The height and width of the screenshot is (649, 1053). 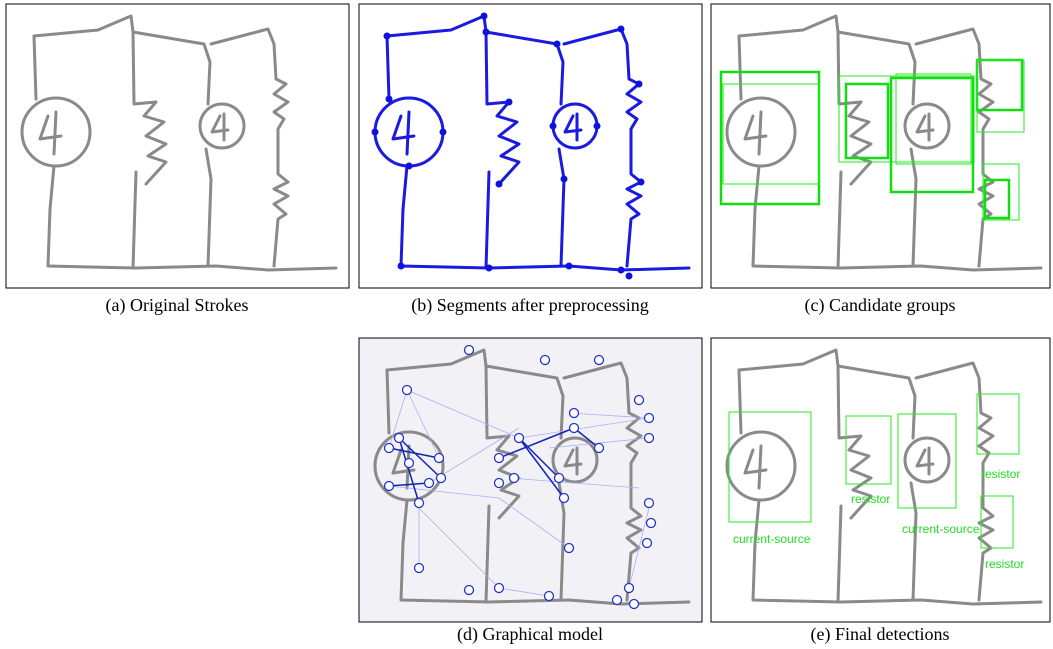 I want to click on caption: (d) Graphical model, so click(x=530, y=634).